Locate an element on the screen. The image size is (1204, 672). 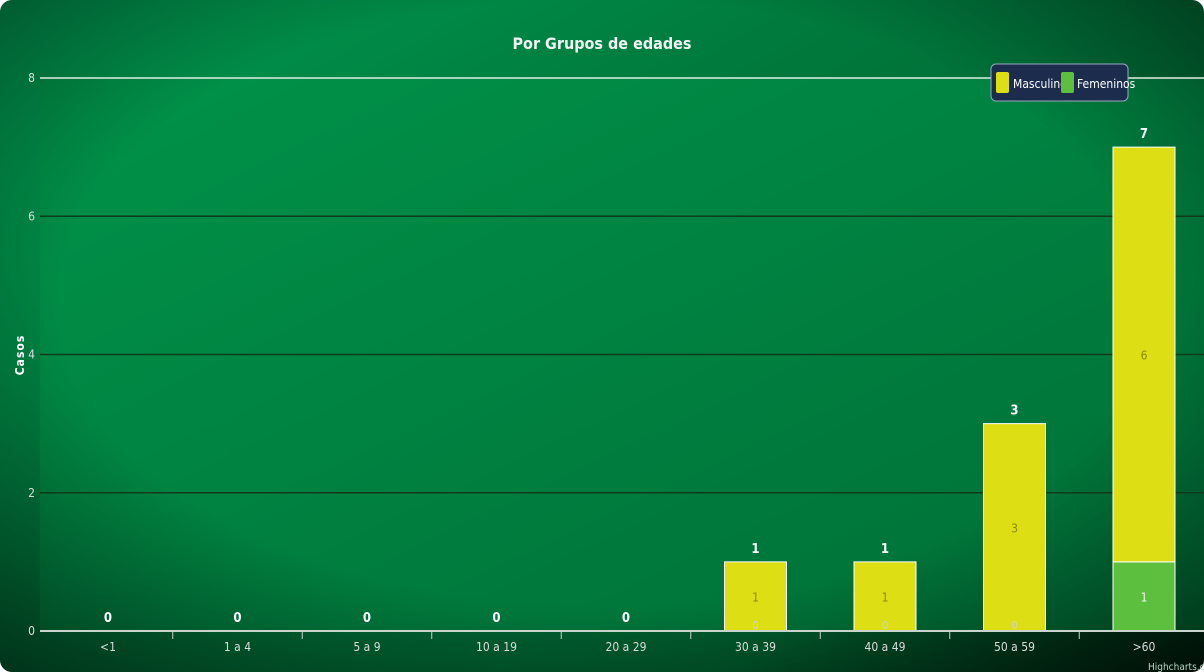
y-tick-label: 0 is located at coordinates (31, 631).